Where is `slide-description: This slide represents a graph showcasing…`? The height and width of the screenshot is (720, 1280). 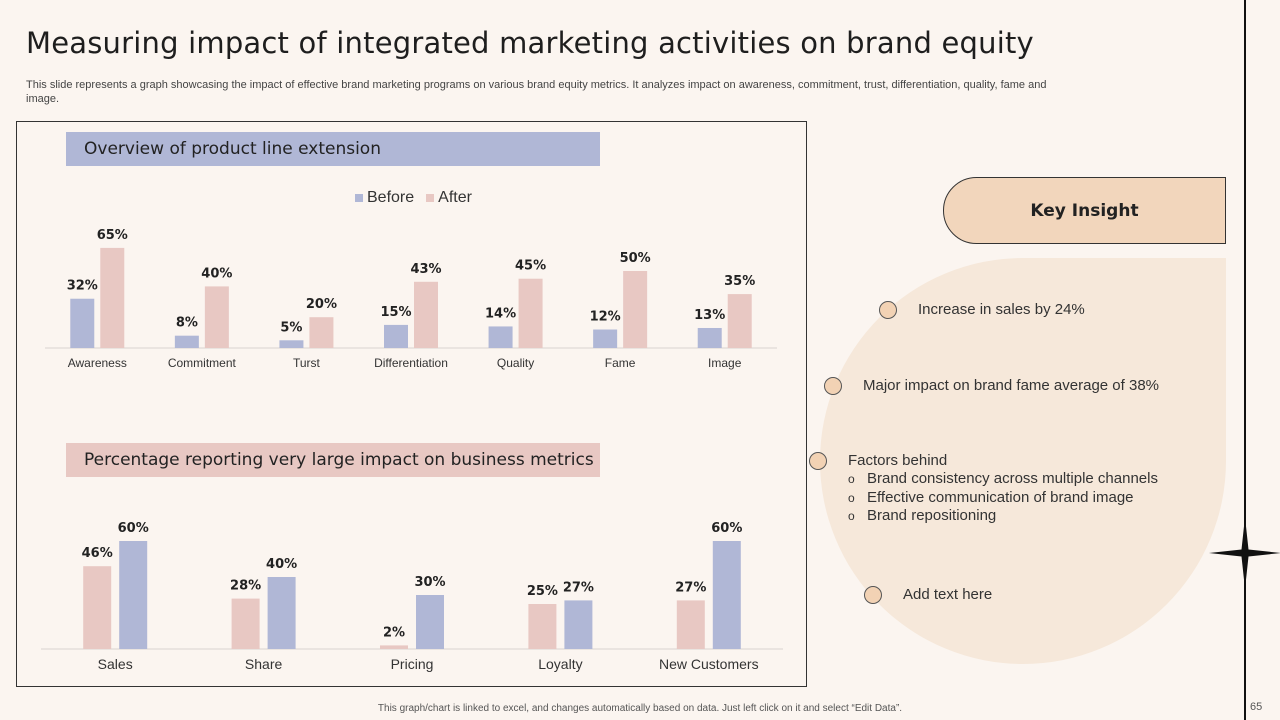 slide-description: This slide represents a graph showcasing… is located at coordinates (536, 92).